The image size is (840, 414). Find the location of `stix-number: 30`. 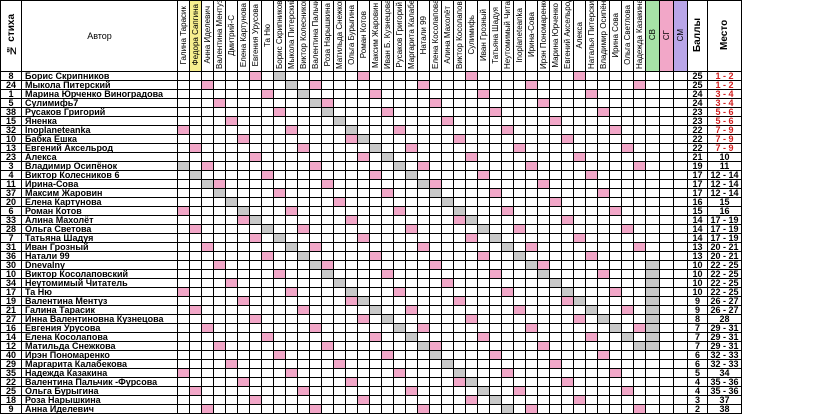

stix-number: 30 is located at coordinates (11, 265).